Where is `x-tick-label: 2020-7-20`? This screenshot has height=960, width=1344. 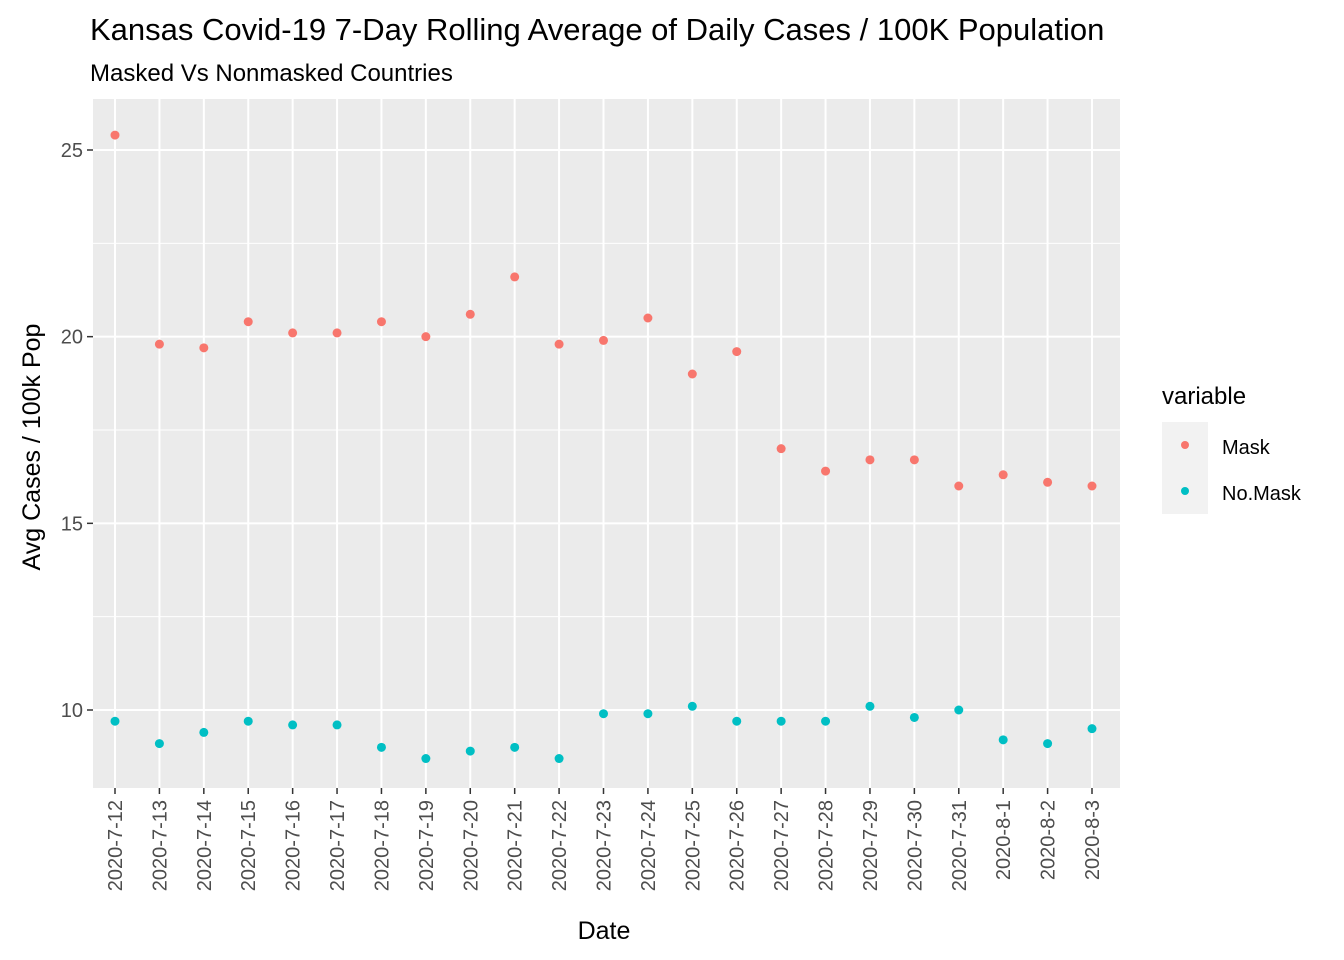 x-tick-label: 2020-7-20 is located at coordinates (471, 845).